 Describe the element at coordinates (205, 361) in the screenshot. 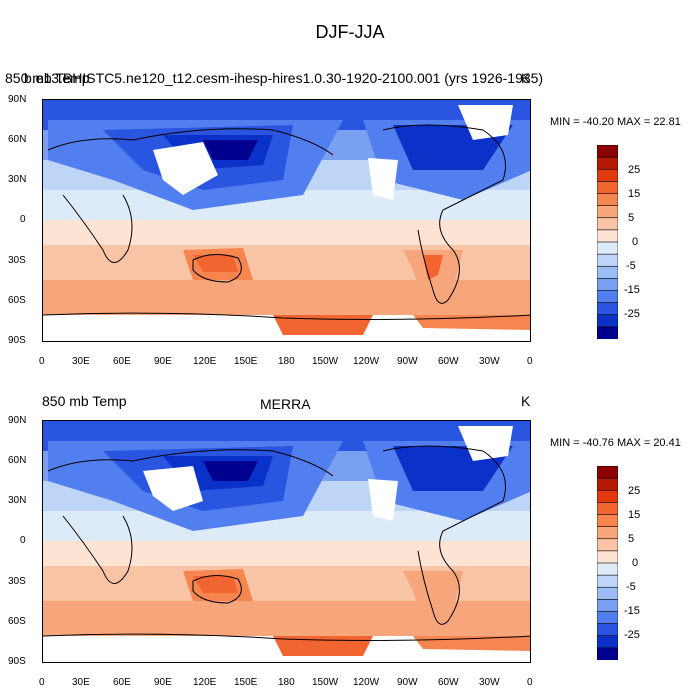

I see `lon-tick-label: 120E` at that location.